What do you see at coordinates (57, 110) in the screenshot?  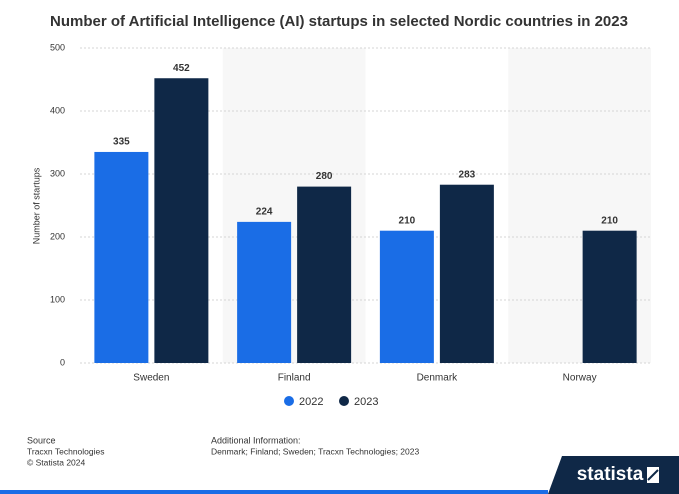 I see `y-tick-label: 400` at bounding box center [57, 110].